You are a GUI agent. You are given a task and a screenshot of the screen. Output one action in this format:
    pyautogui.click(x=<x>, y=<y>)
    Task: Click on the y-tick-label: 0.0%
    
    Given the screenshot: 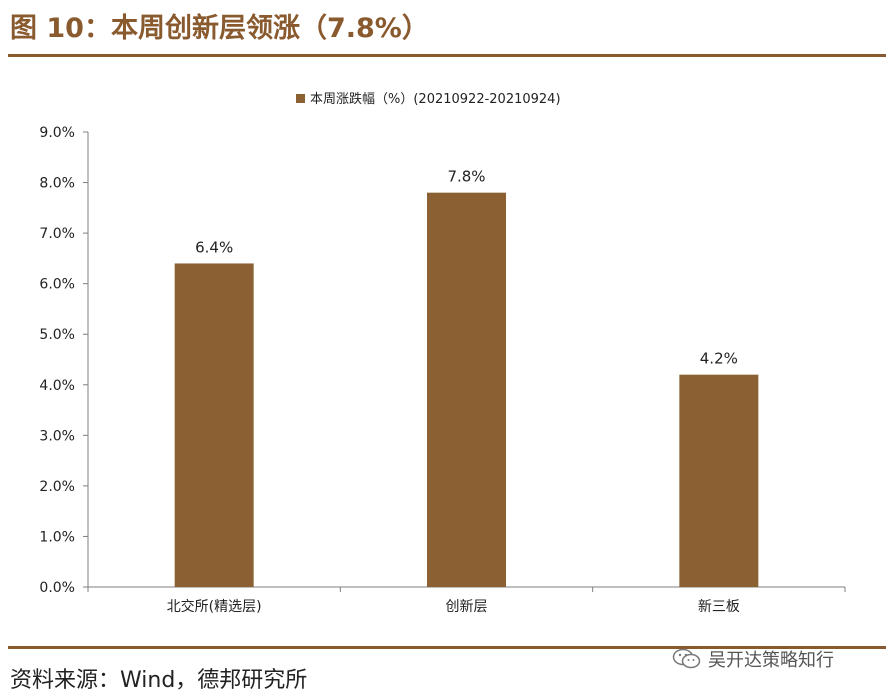 What is the action you would take?
    pyautogui.click(x=57, y=588)
    